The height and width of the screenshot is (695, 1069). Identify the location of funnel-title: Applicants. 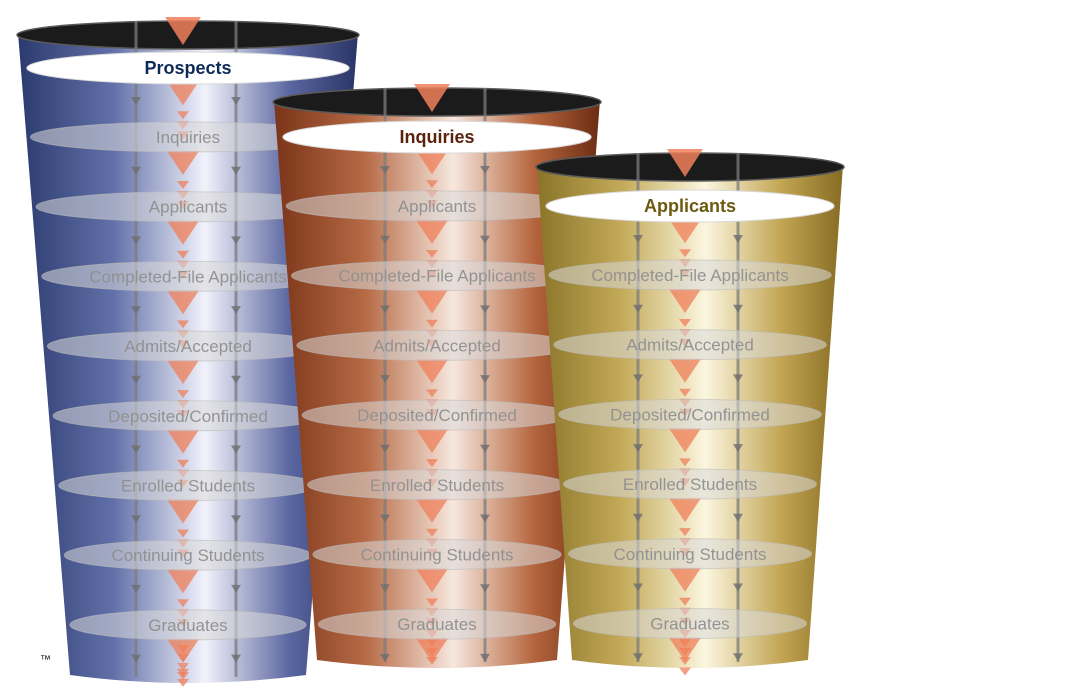
(690, 206).